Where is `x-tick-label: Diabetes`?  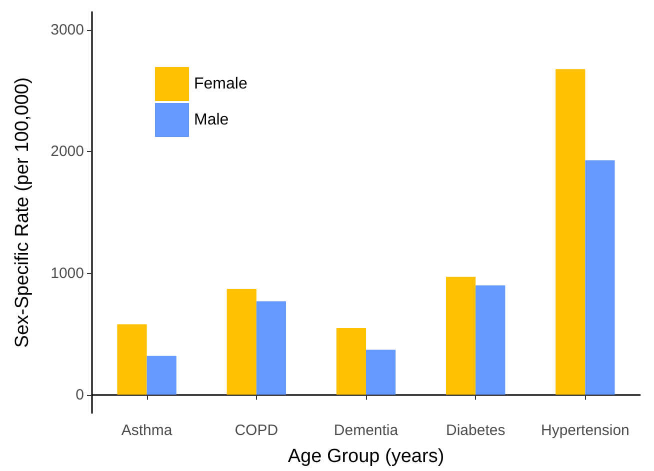
x-tick-label: Diabetes is located at coordinates (476, 430).